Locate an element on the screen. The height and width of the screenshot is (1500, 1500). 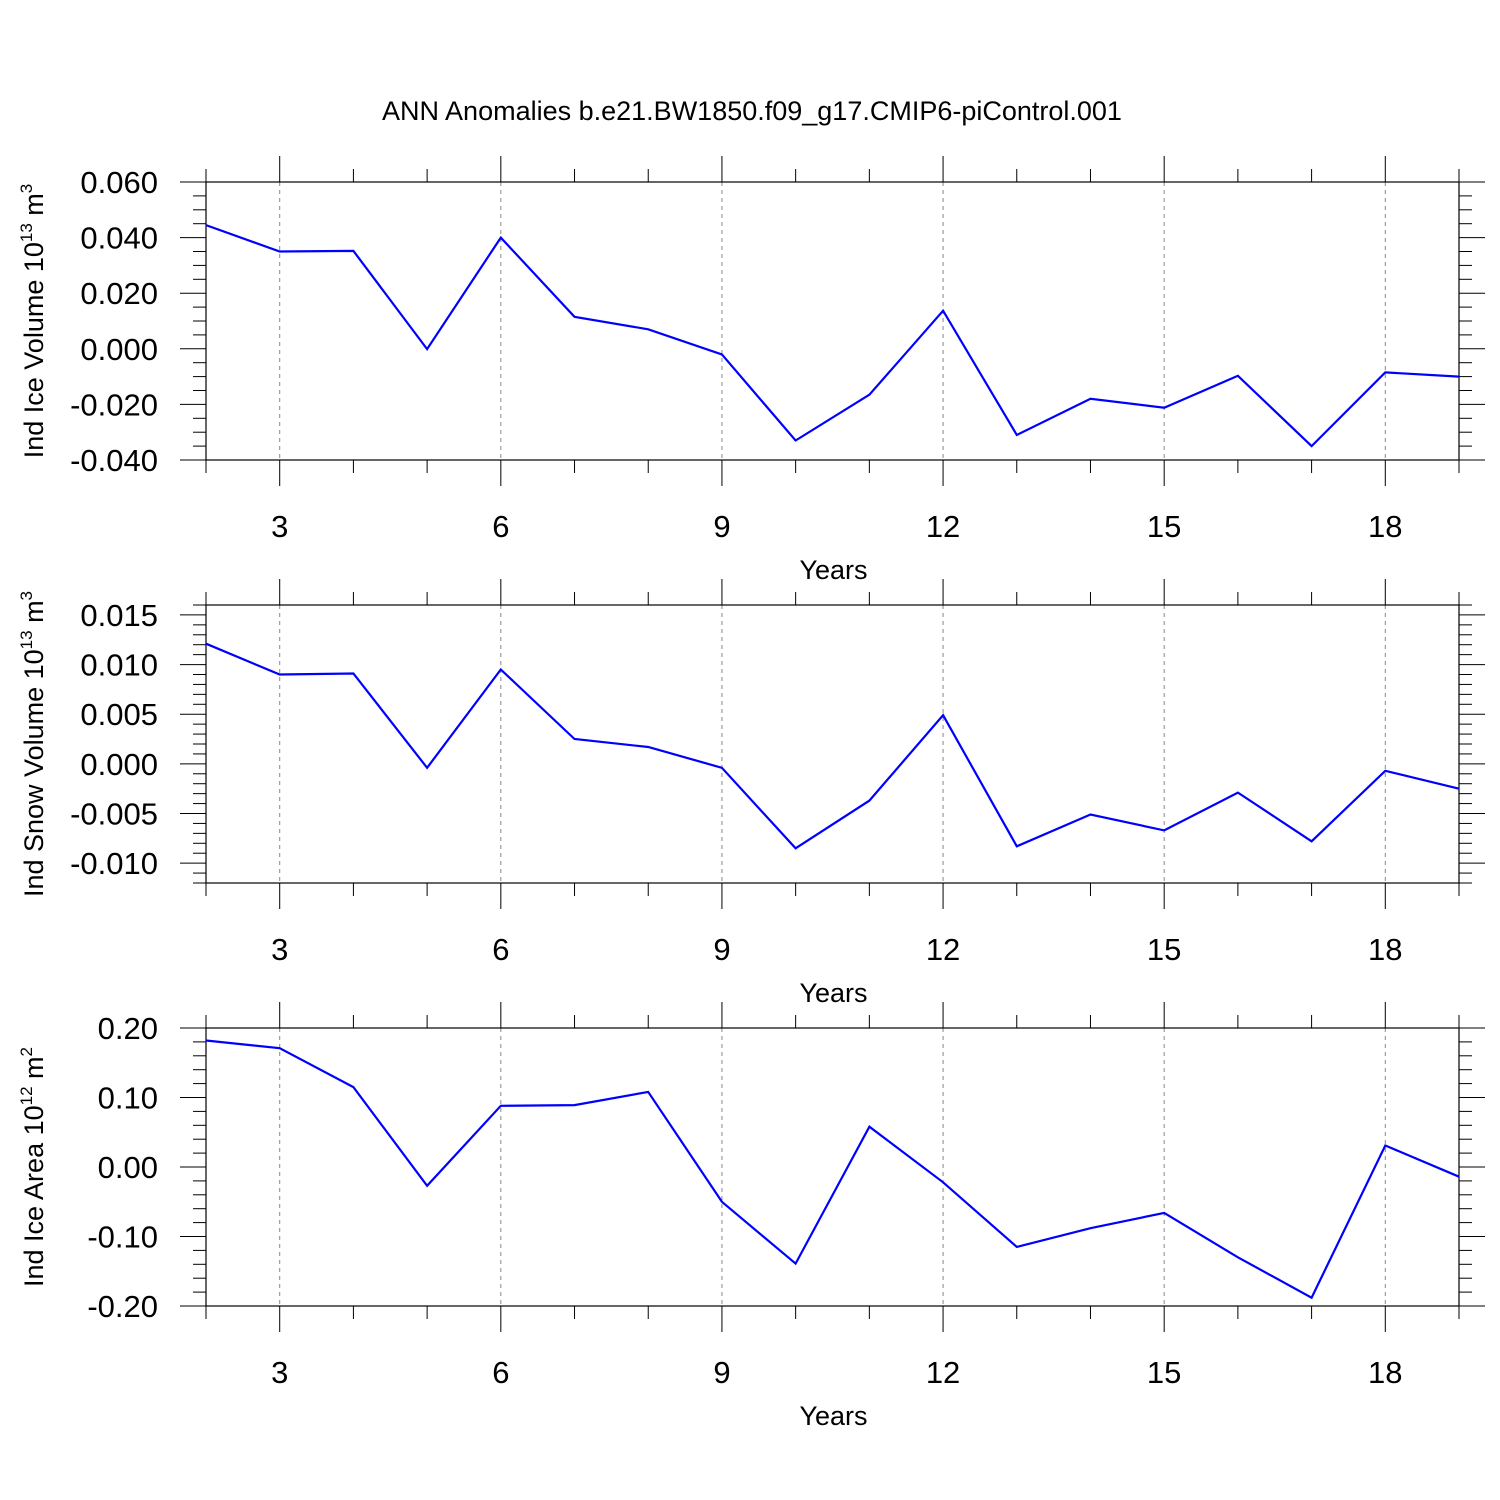
y-tick-label: -0.005 is located at coordinates (114, 814).